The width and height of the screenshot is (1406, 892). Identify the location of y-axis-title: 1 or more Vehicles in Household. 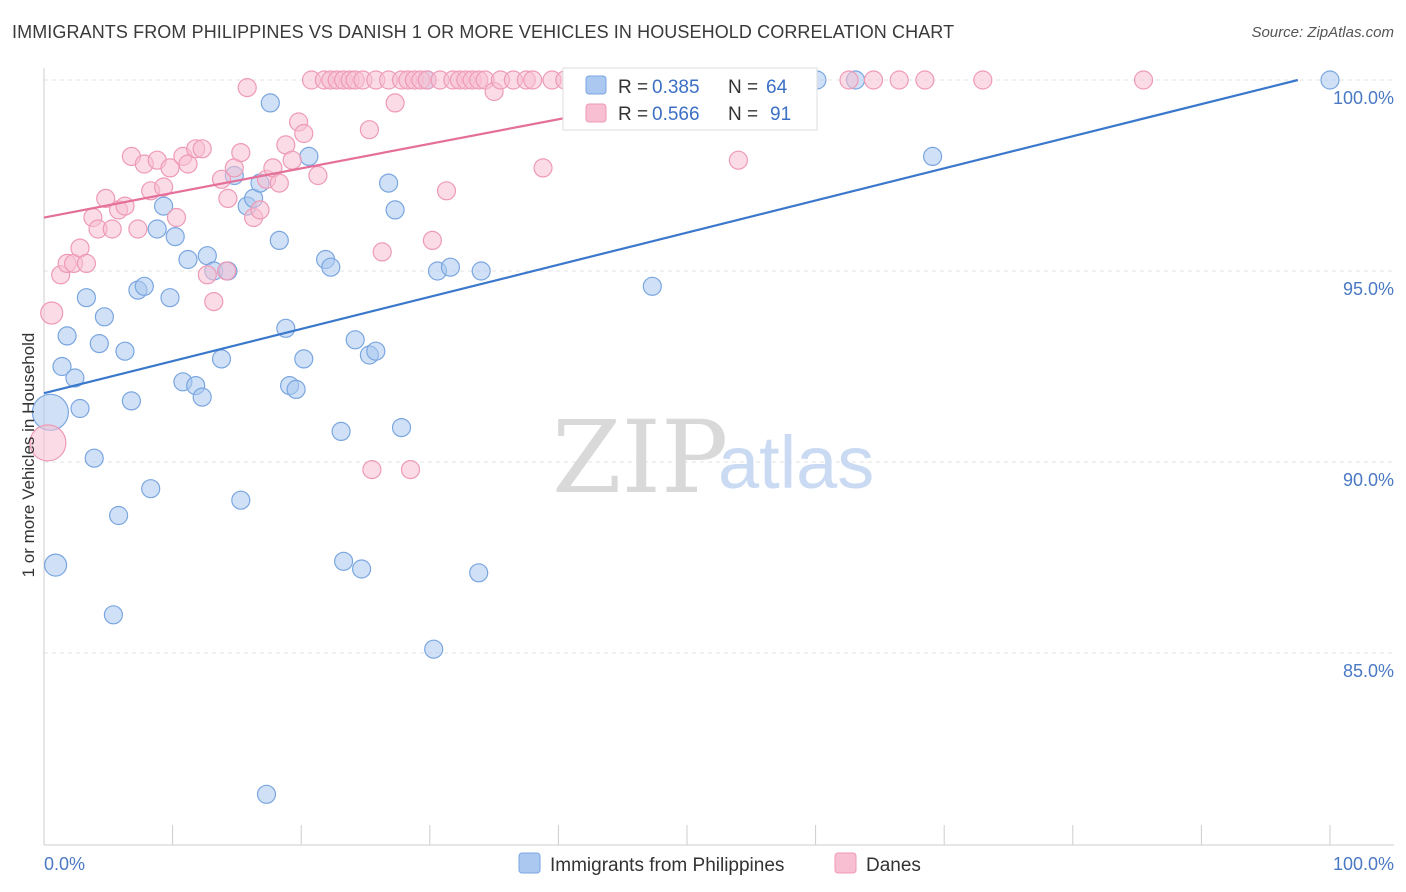
(28, 455).